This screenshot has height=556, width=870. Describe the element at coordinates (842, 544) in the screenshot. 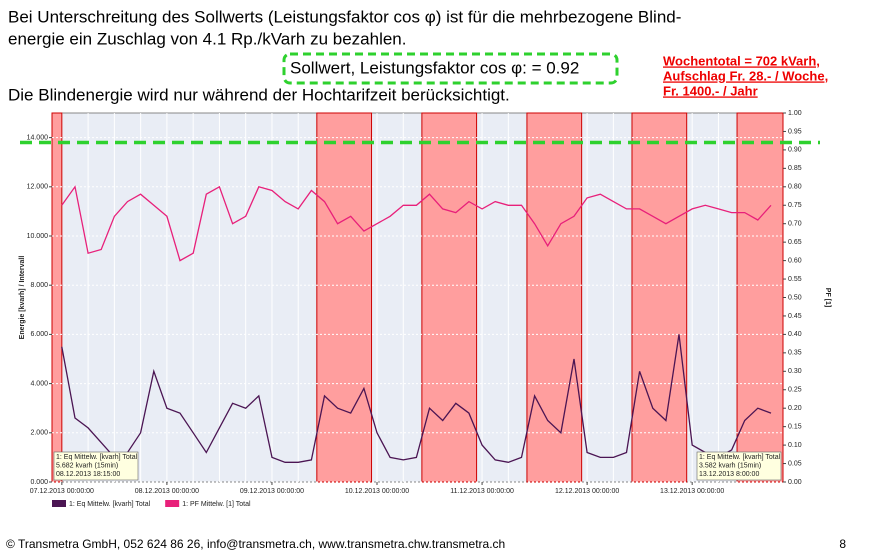

I see `page-number: 8` at that location.